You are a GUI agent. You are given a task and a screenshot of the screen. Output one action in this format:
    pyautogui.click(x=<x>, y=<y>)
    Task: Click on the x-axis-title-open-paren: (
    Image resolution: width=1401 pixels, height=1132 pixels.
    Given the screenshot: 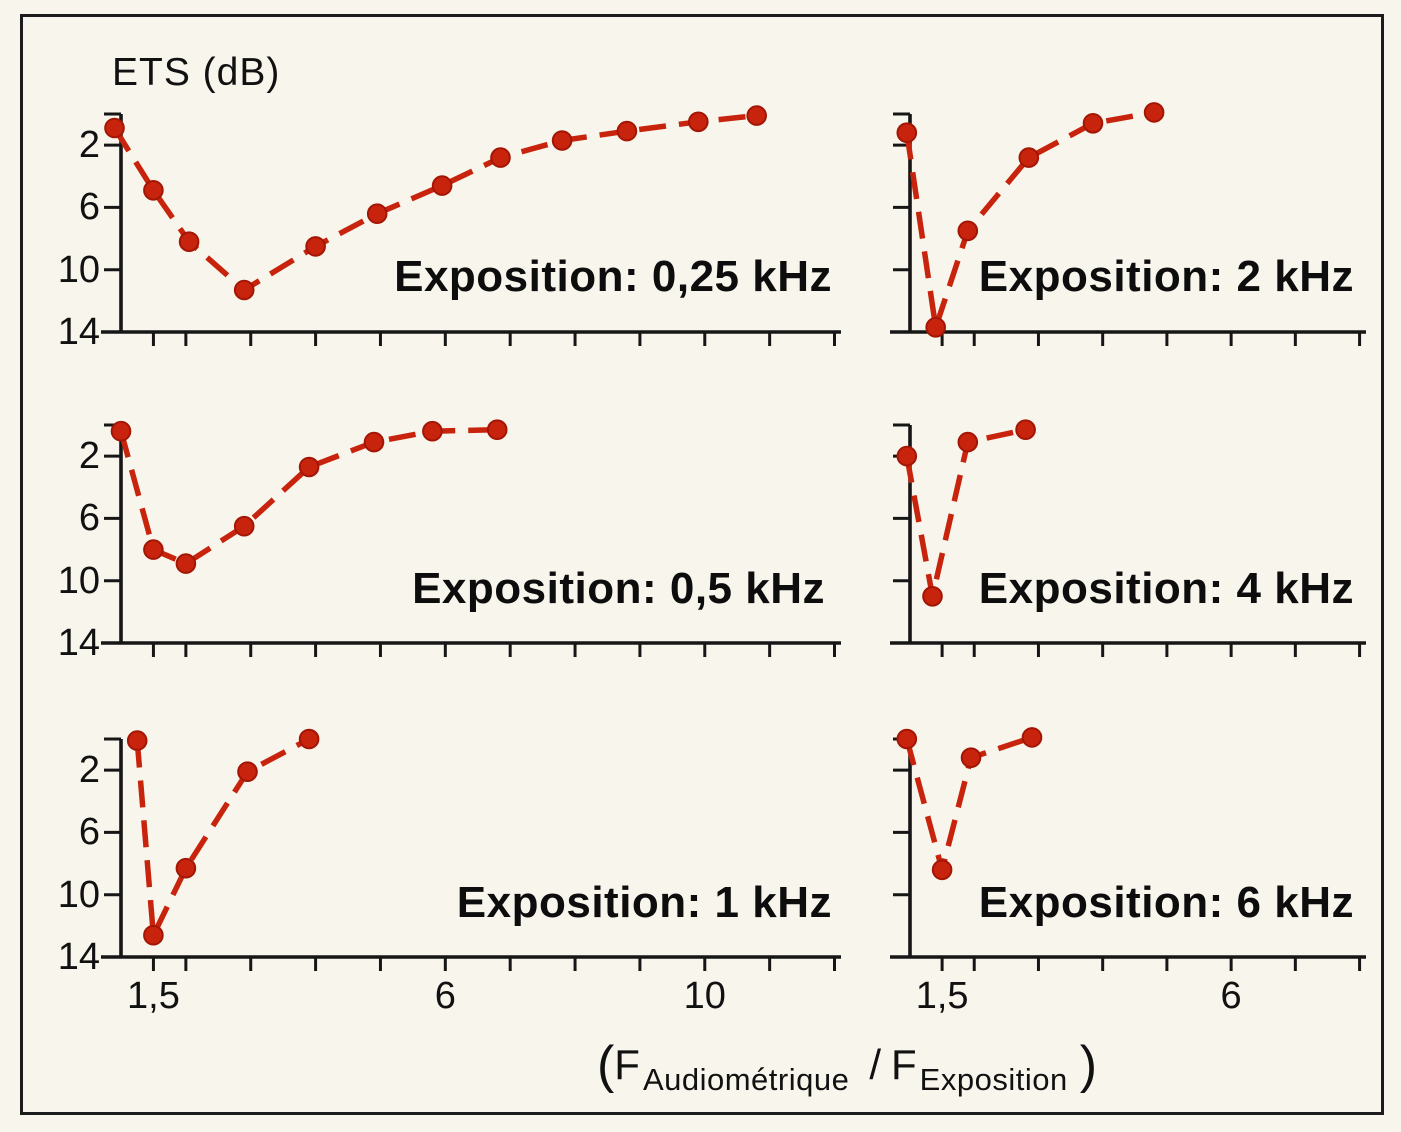 What is the action you would take?
    pyautogui.click(x=605, y=1065)
    